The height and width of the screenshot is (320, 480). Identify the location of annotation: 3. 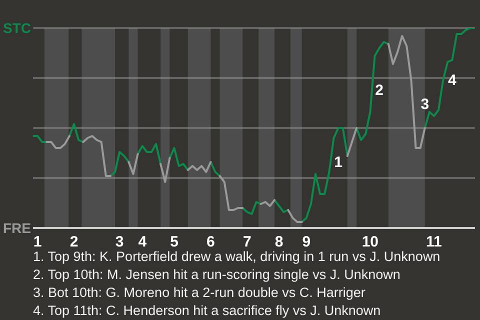
(425, 104).